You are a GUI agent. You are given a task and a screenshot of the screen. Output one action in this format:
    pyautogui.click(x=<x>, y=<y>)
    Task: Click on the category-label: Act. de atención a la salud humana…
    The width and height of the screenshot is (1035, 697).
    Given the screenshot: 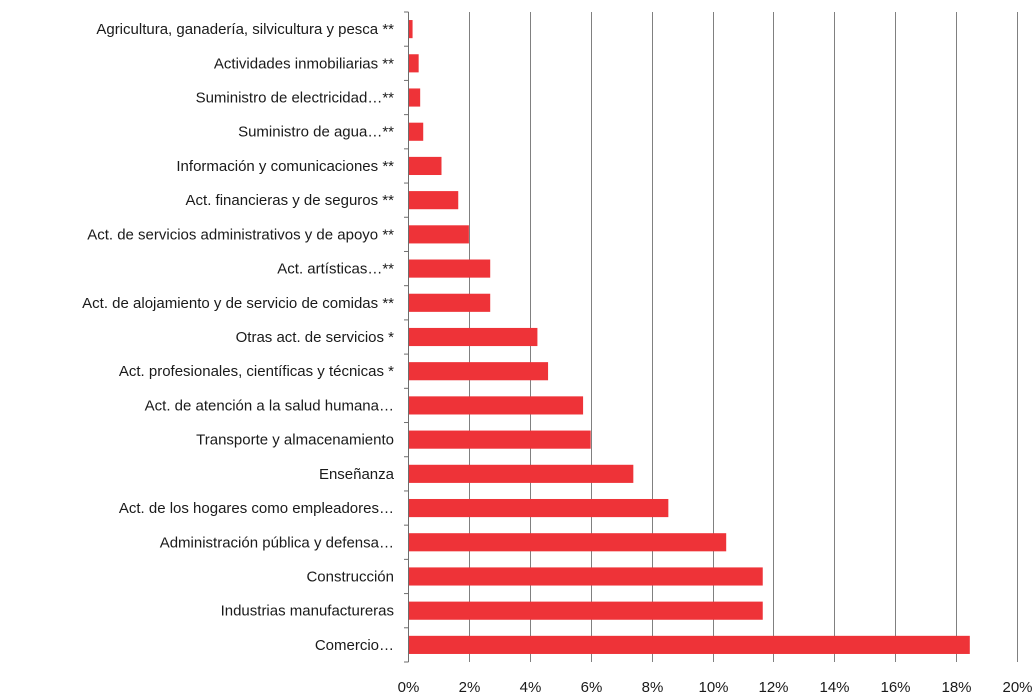 What is the action you would take?
    pyautogui.click(x=269, y=405)
    